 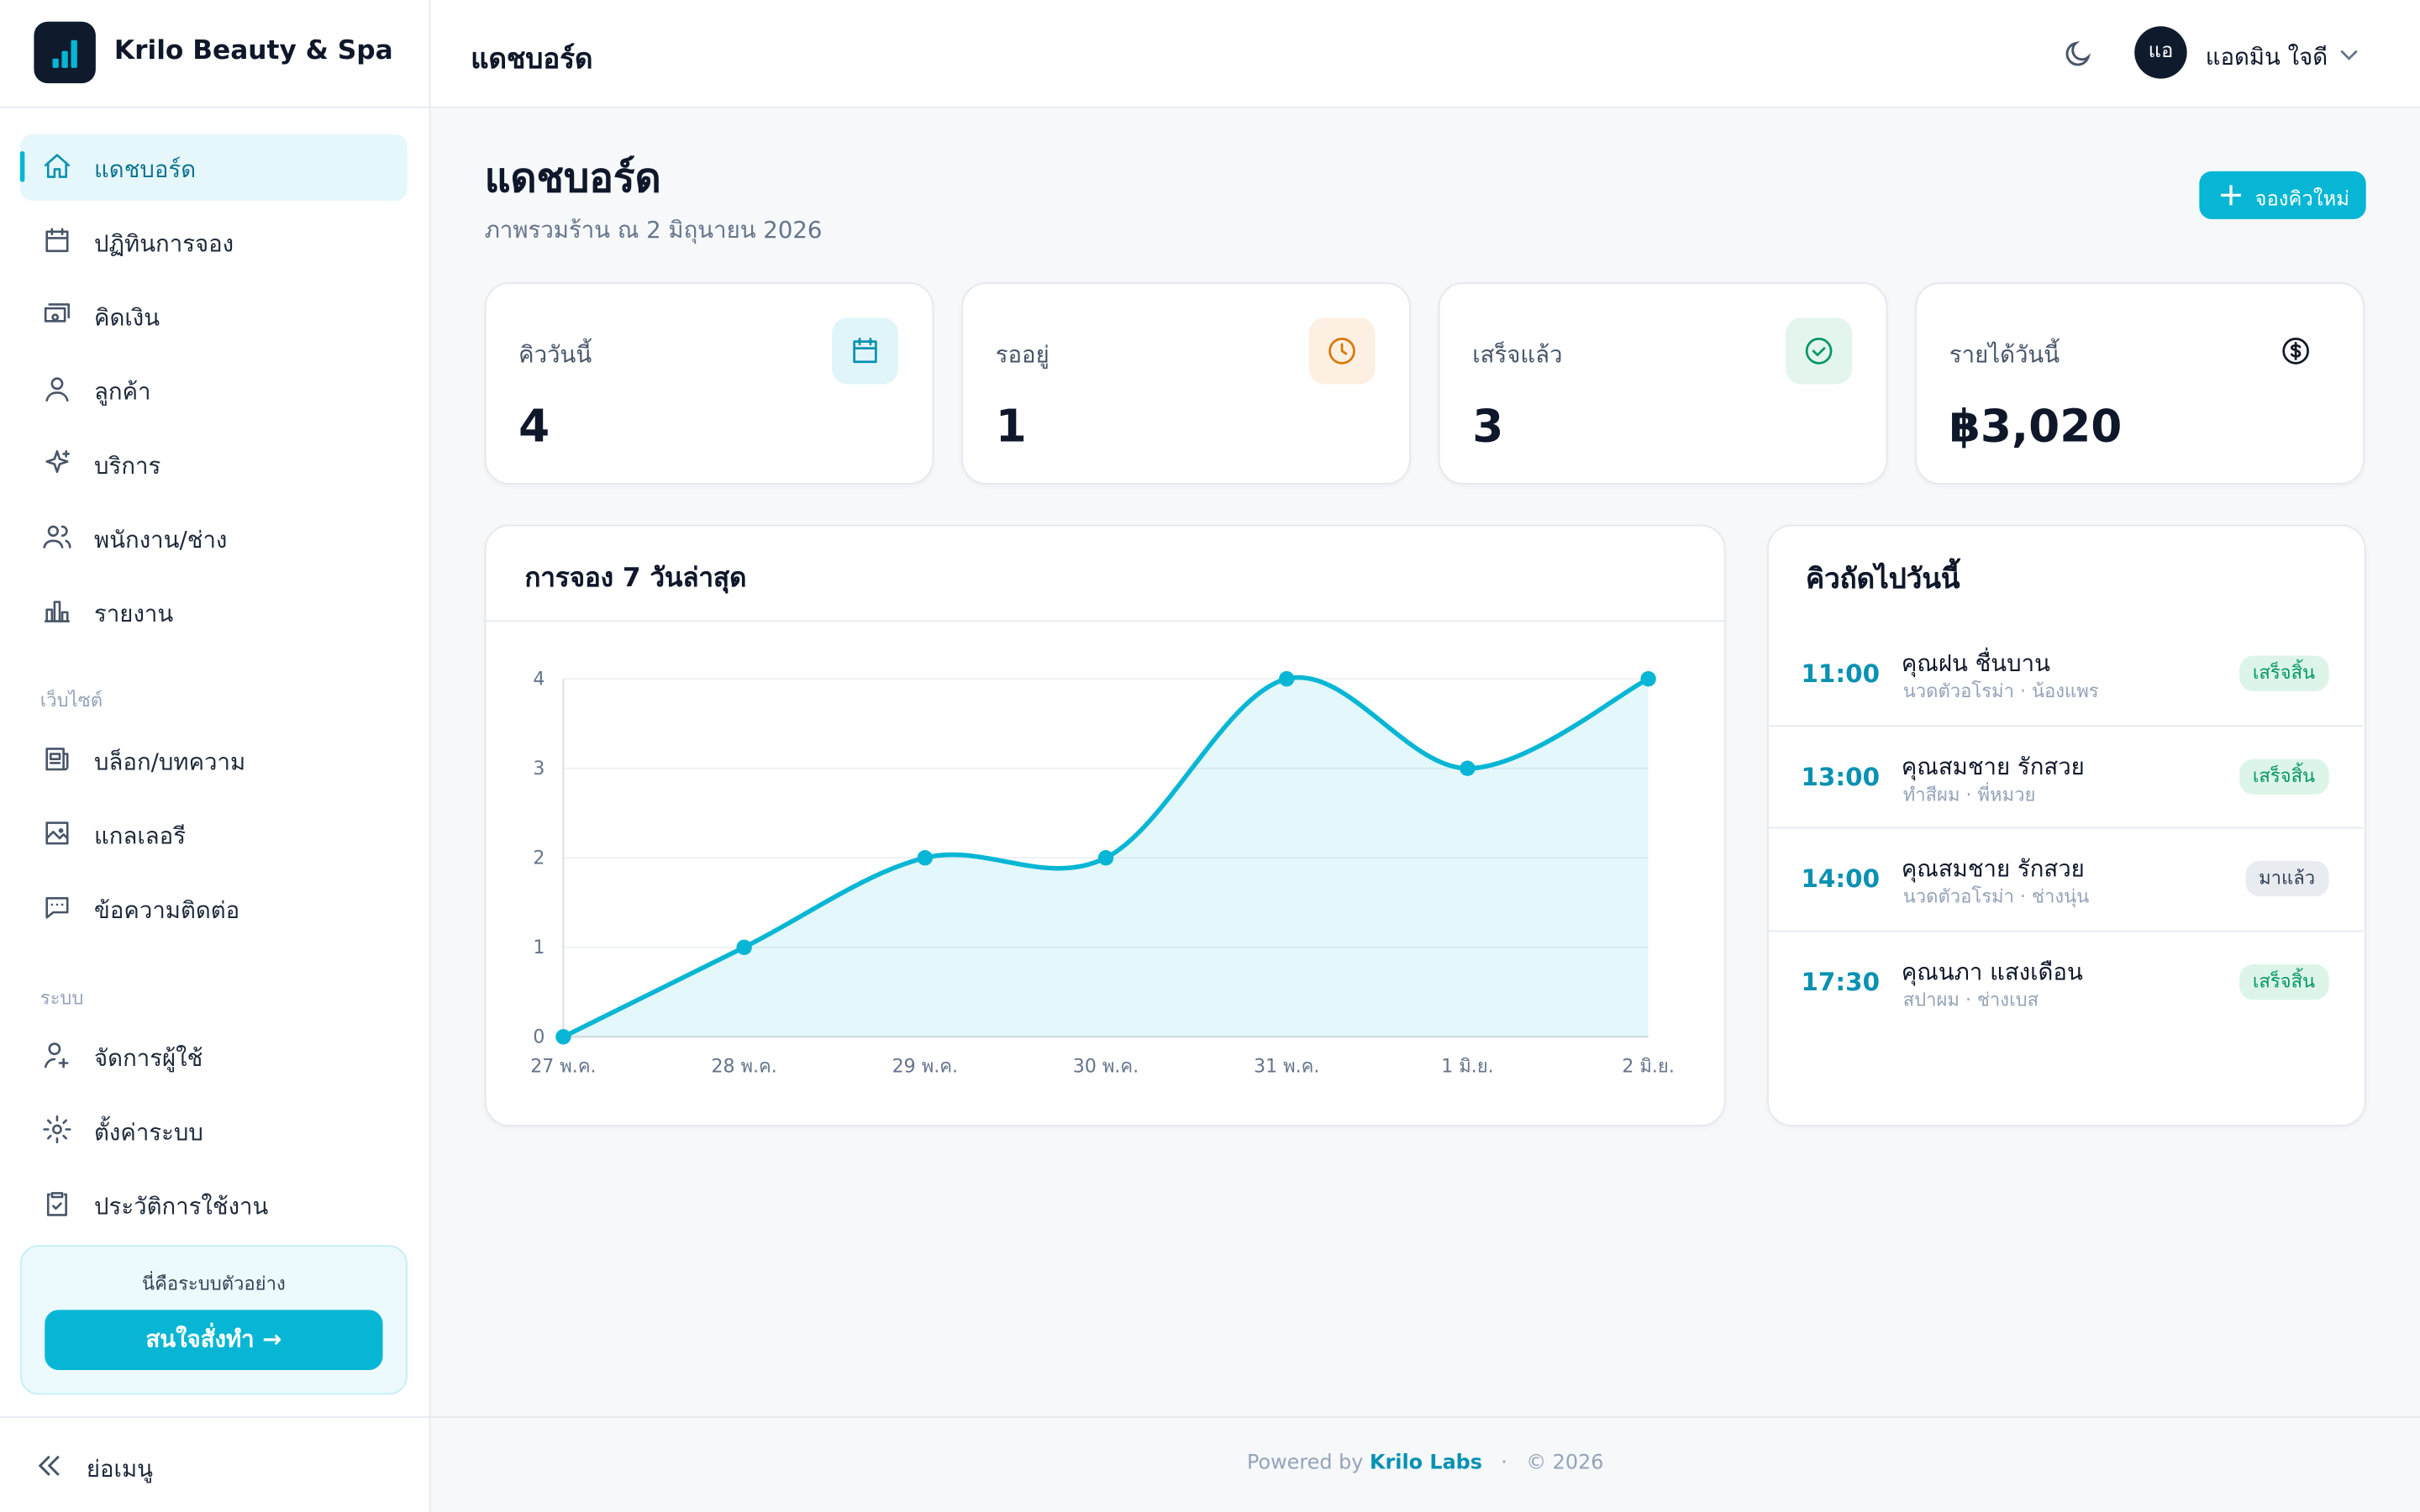 I want to click on nav-active-bar, so click(x=22, y=166).